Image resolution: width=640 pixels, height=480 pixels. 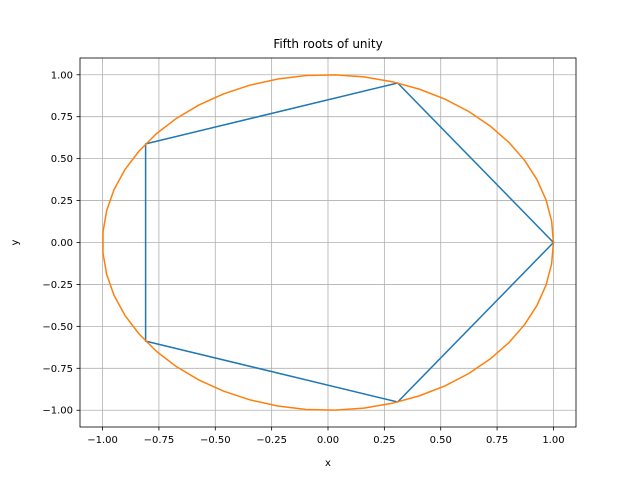 What do you see at coordinates (62, 201) in the screenshot?
I see `y-tick-label: 0.25` at bounding box center [62, 201].